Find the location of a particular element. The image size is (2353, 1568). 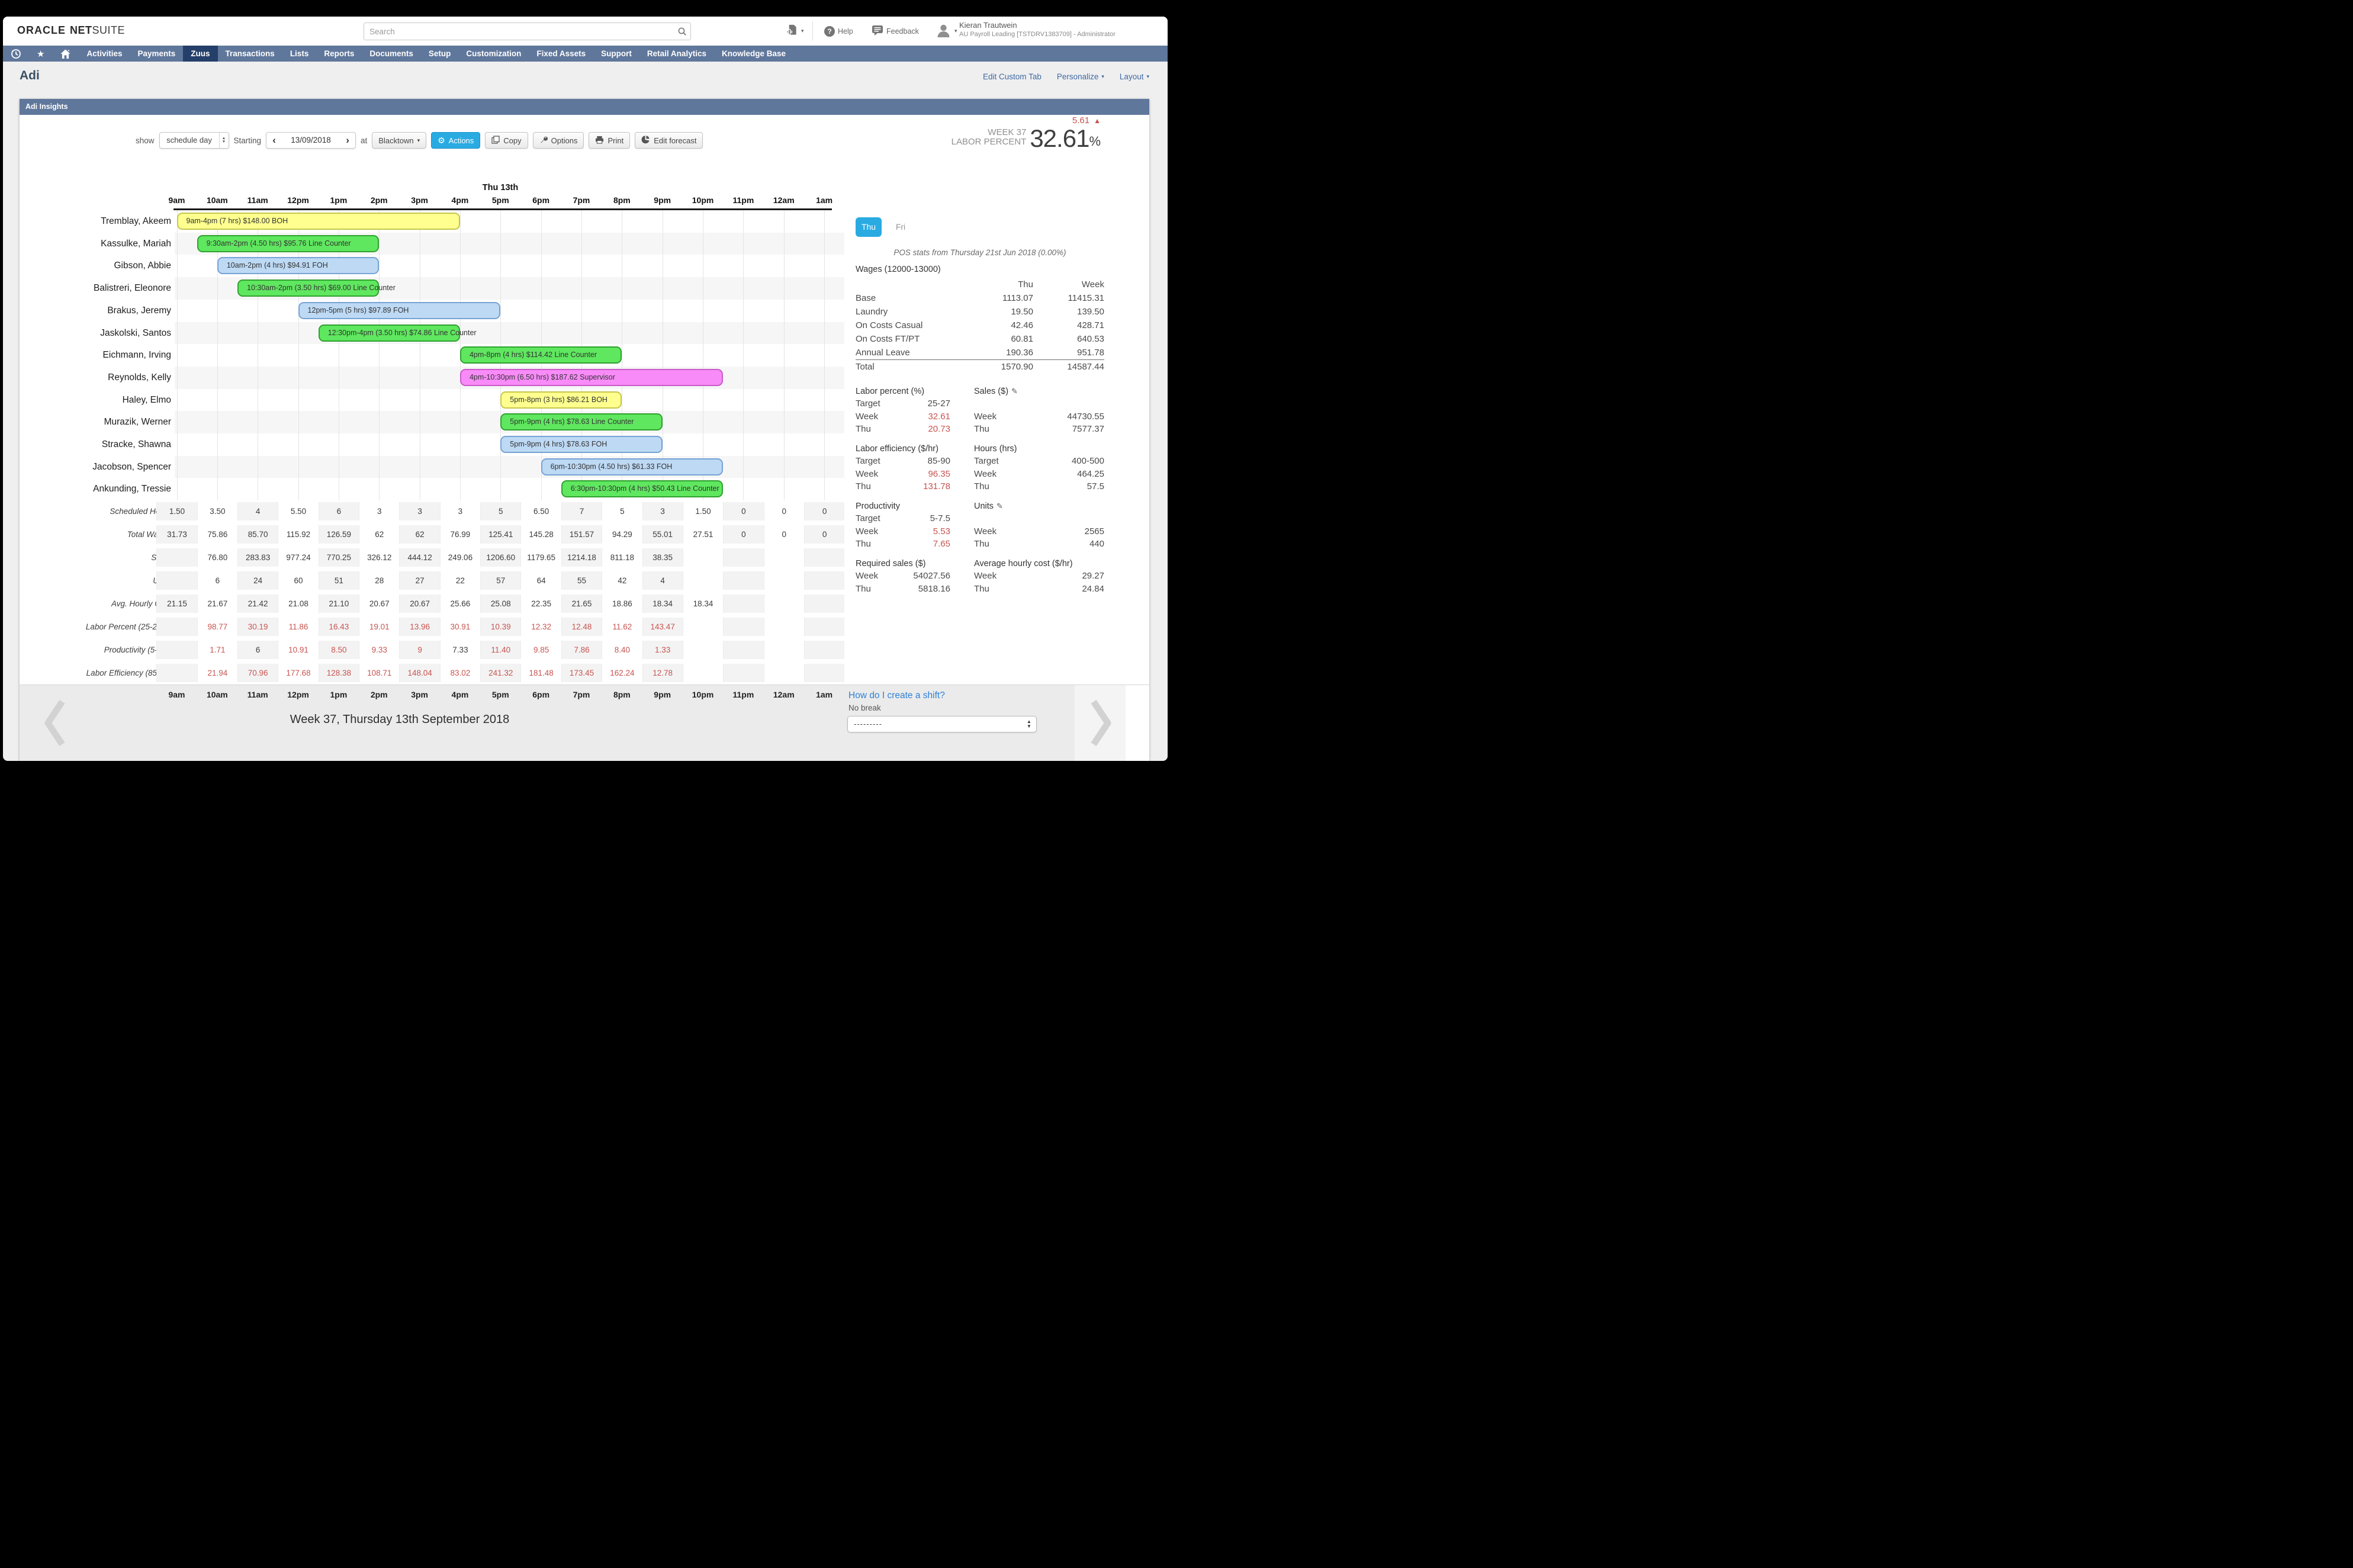

nav-item-payments: Payments is located at coordinates (156, 53).